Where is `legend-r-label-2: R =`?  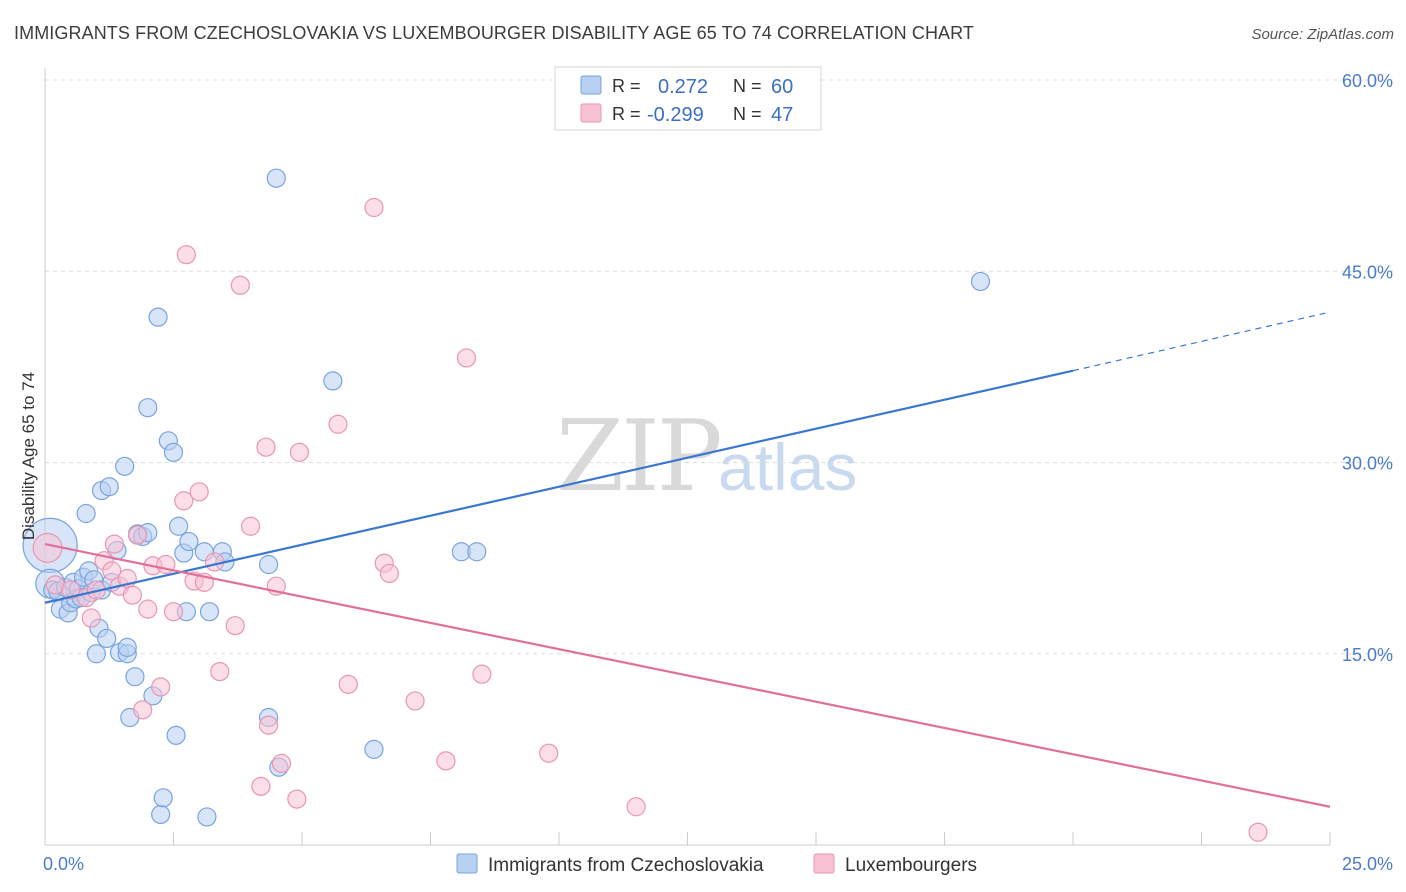
legend-r-label-2: R = is located at coordinates (626, 114).